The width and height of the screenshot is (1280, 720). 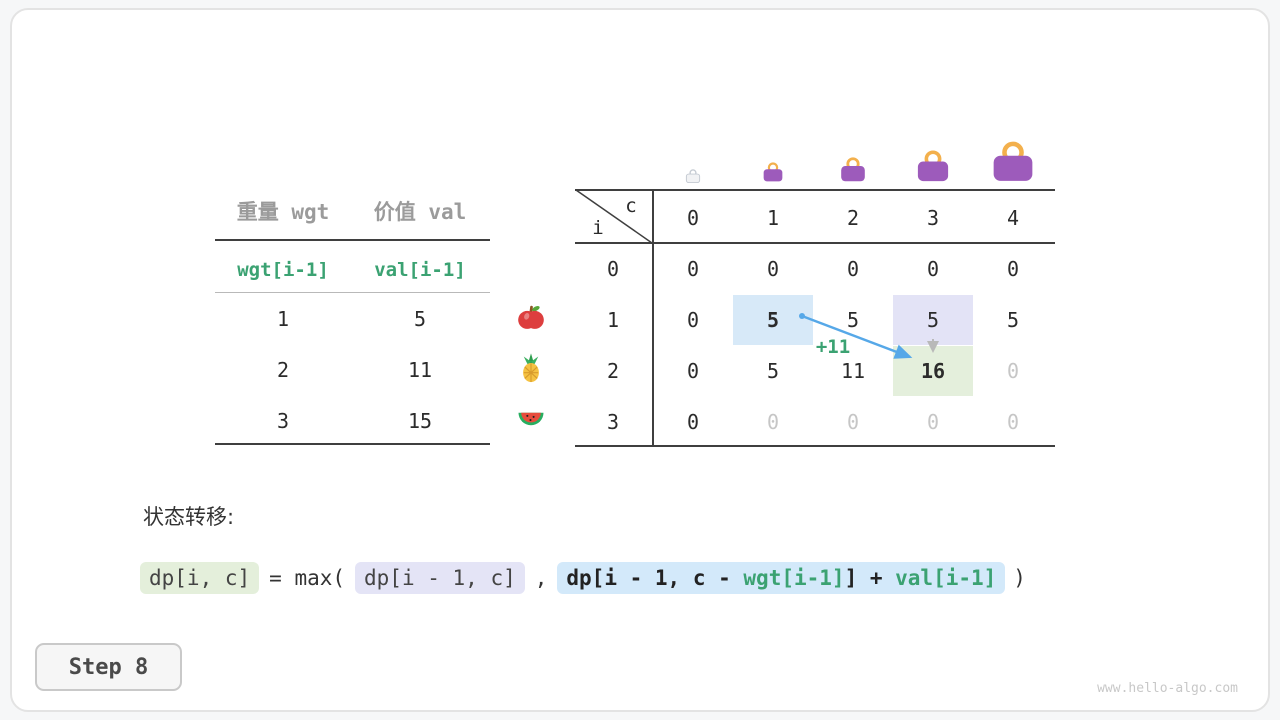 What do you see at coordinates (933, 371) in the screenshot?
I see `dp-cell-current: 16` at bounding box center [933, 371].